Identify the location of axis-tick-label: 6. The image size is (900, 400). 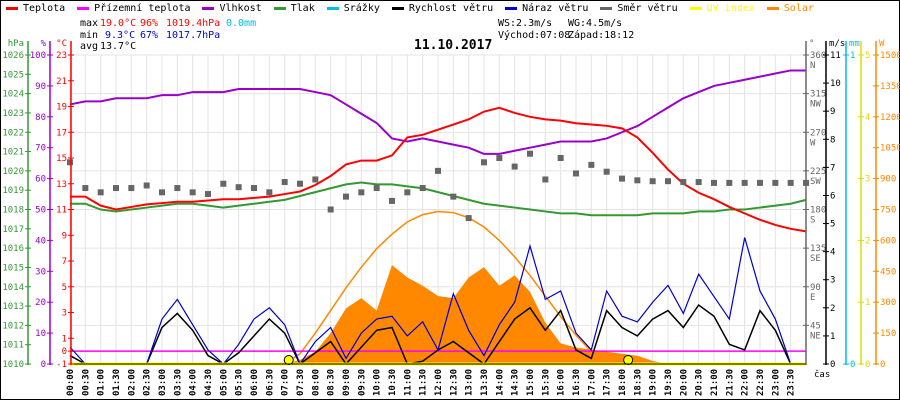
(832, 196).